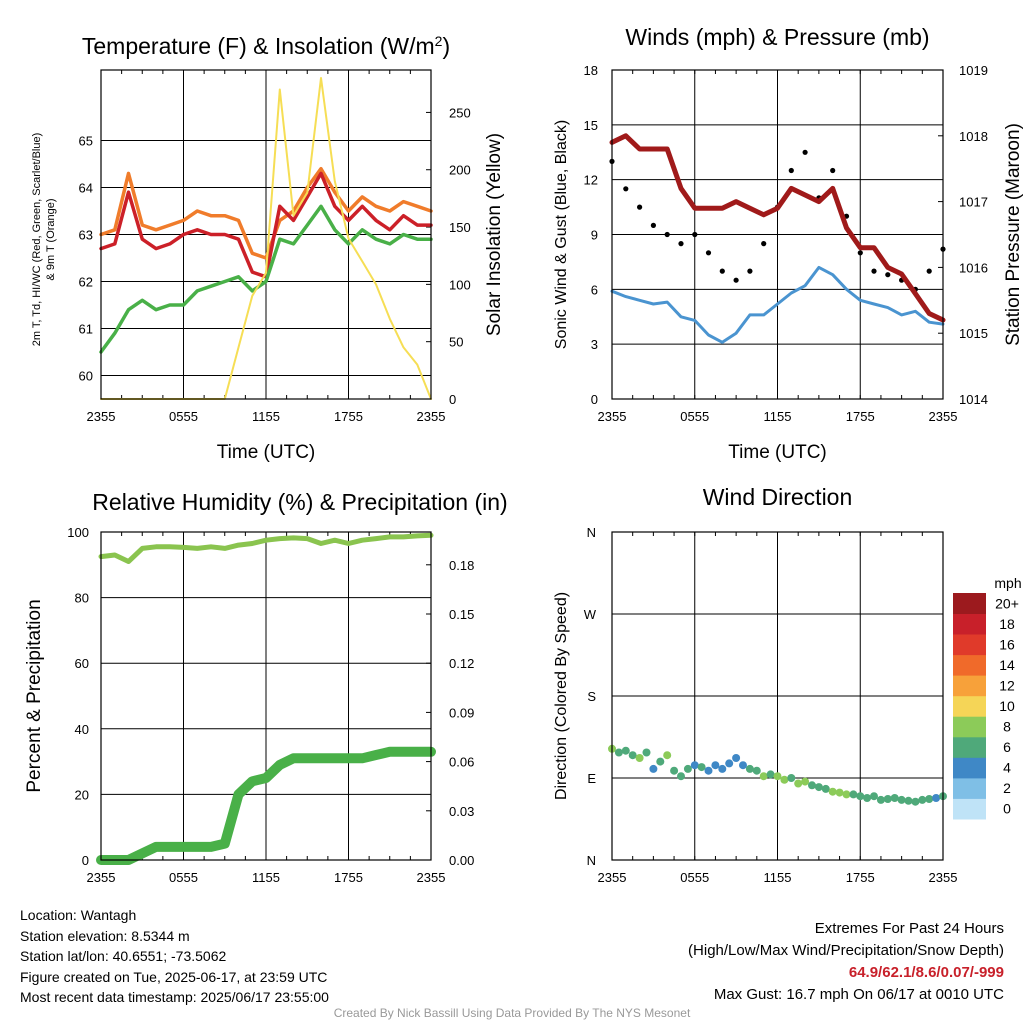  I want to click on extremes-title: Extremes For Past 24 Hours, so click(909, 928).